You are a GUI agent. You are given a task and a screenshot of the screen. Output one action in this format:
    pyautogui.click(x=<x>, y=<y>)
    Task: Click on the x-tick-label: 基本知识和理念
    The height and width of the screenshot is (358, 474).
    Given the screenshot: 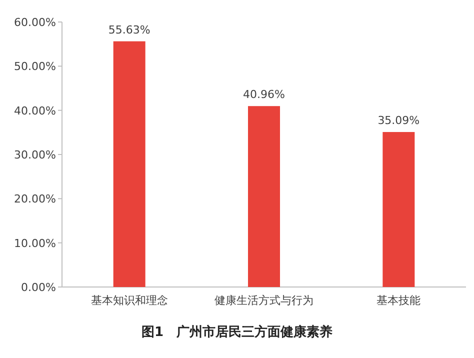 What is the action you would take?
    pyautogui.click(x=129, y=300)
    